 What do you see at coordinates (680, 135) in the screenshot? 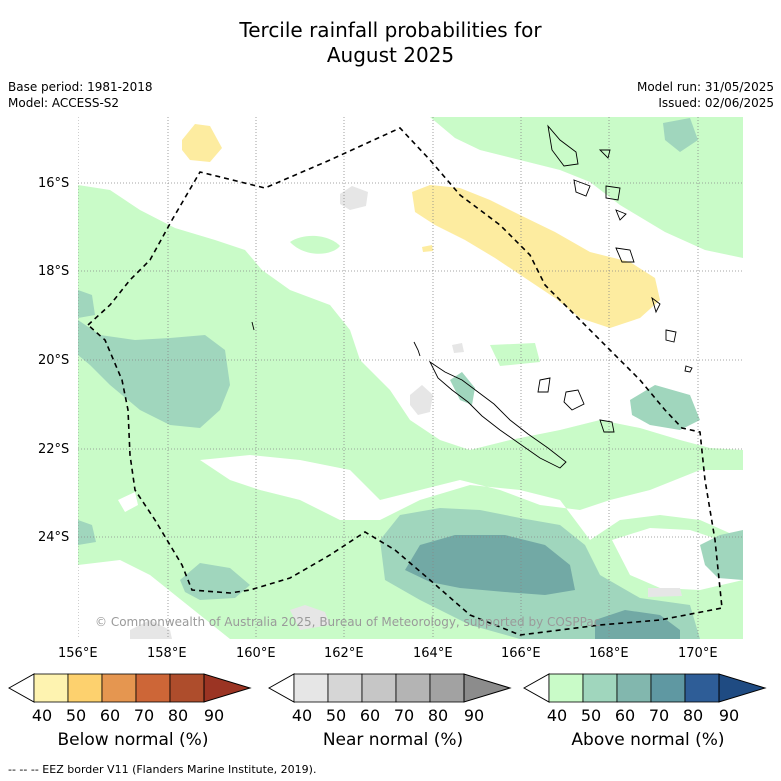
I see `above-normal-50-60-top` at bounding box center [680, 135].